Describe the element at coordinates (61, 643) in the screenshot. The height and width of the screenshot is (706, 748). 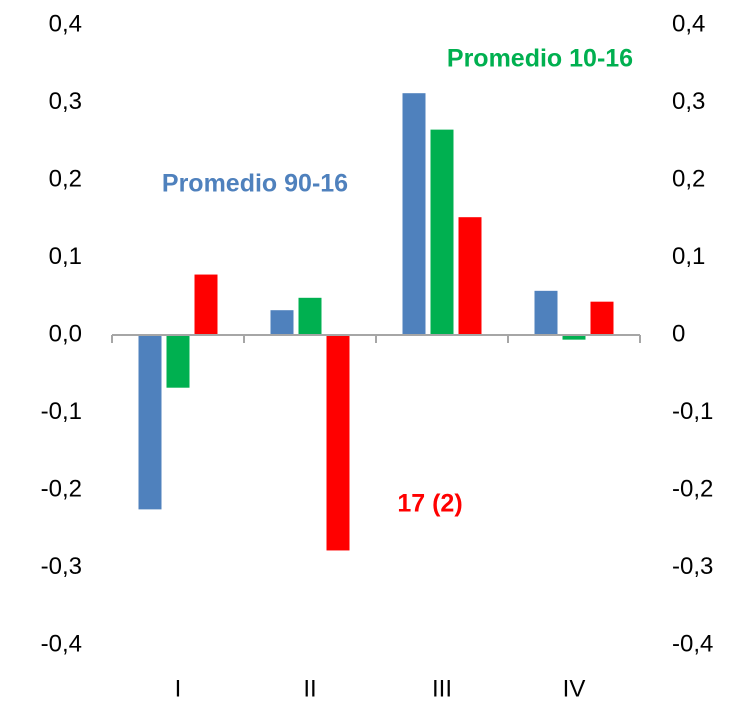
I see `y-tick-label: -0,4` at that location.